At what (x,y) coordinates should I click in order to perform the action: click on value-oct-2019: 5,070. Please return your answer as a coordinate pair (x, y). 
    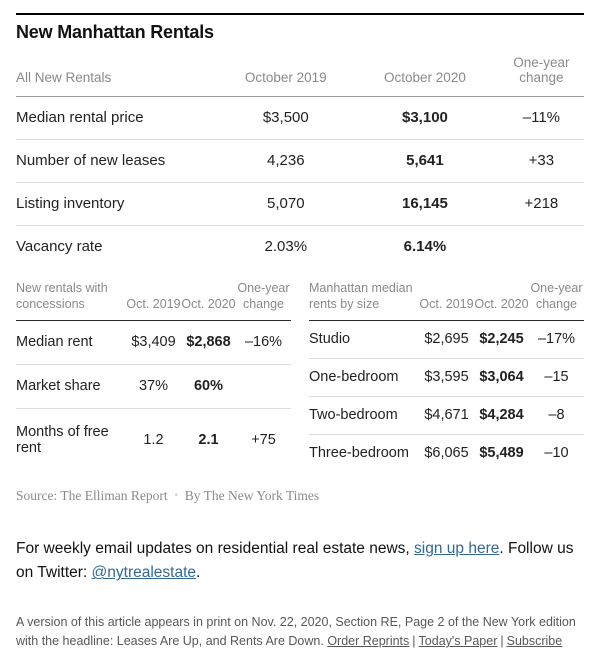
    Looking at the image, I should click on (286, 204).